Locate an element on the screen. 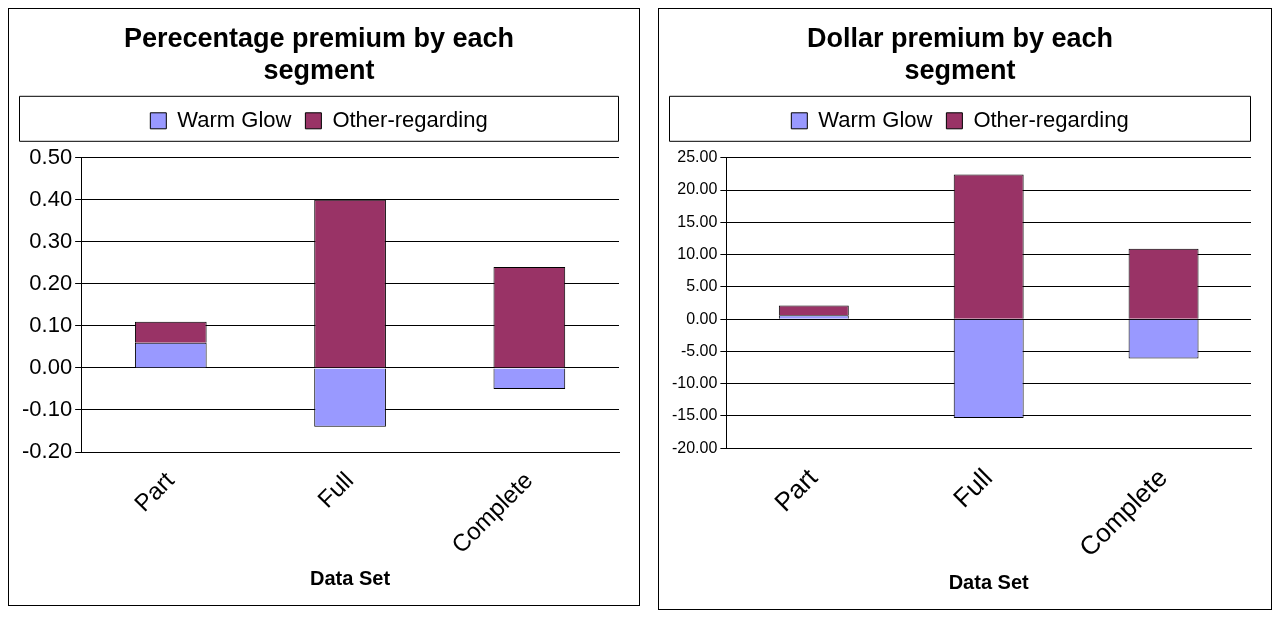 The width and height of the screenshot is (1284, 620). y-tick-label: -20.00 is located at coordinates (694, 447).